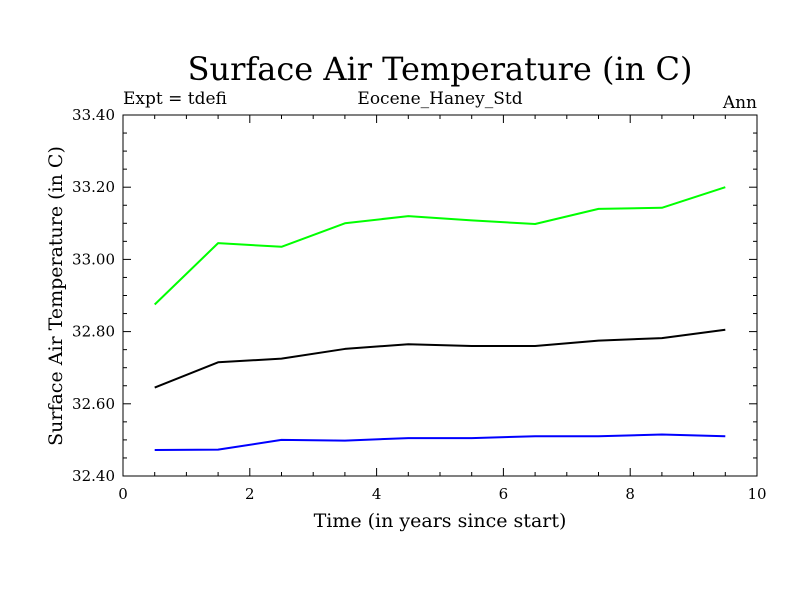 This screenshot has height=600, width=800. What do you see at coordinates (56, 296) in the screenshot?
I see `y-axis-label: Surface Air Temperature (in C)` at bounding box center [56, 296].